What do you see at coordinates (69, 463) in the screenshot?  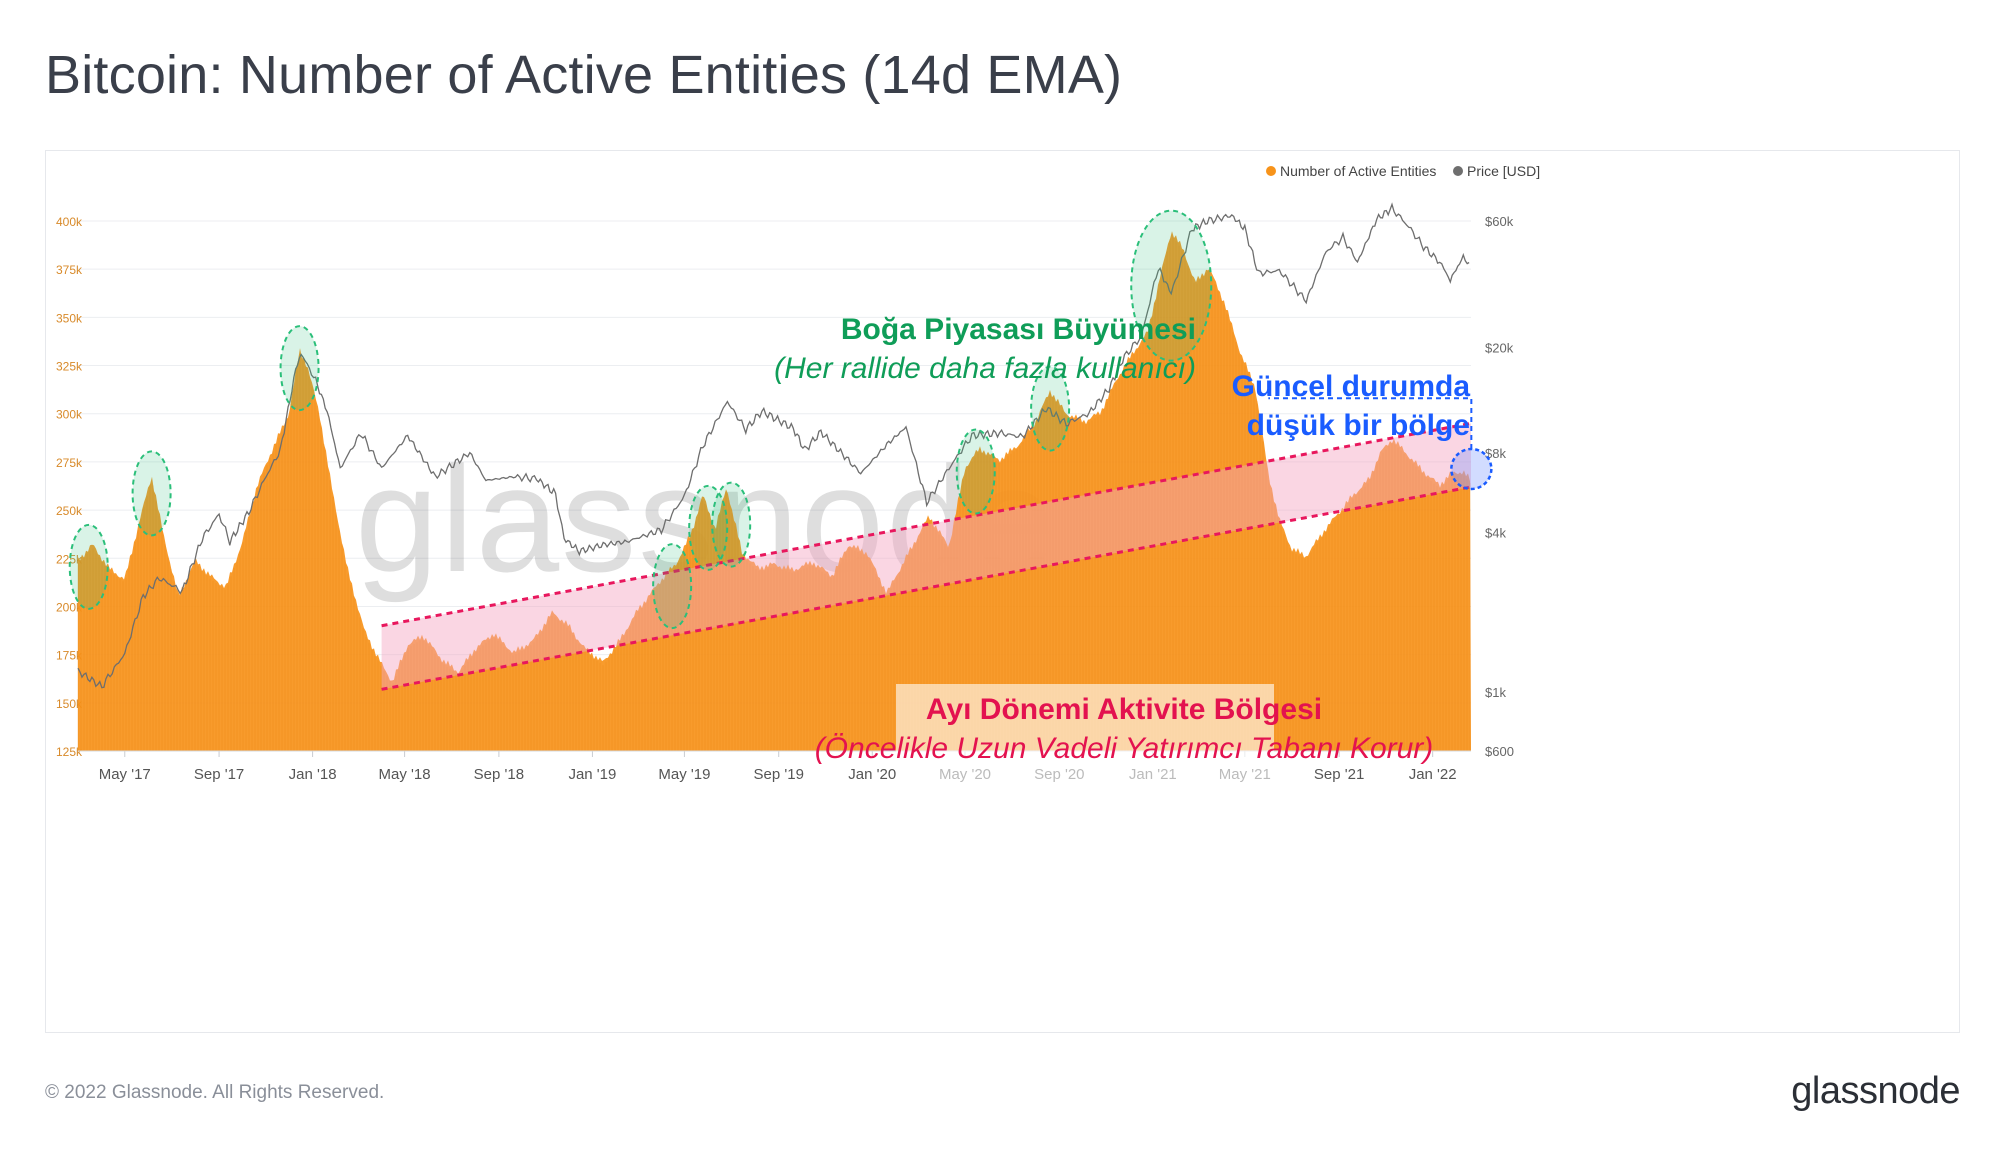 I see `y-left-tick-label: 275k` at bounding box center [69, 463].